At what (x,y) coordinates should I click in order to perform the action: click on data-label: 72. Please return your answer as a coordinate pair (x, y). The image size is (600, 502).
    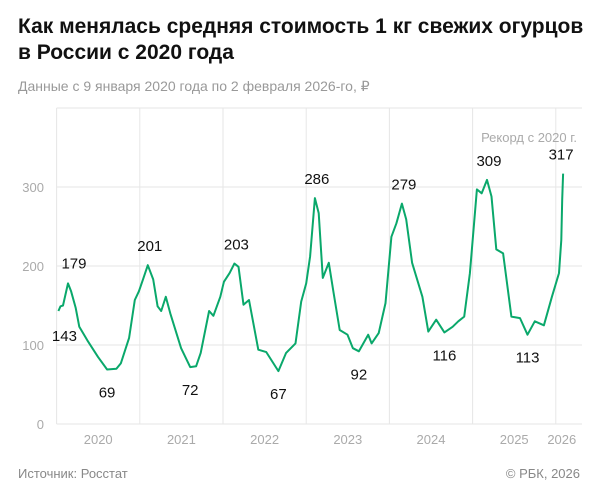
    Looking at the image, I should click on (190, 390).